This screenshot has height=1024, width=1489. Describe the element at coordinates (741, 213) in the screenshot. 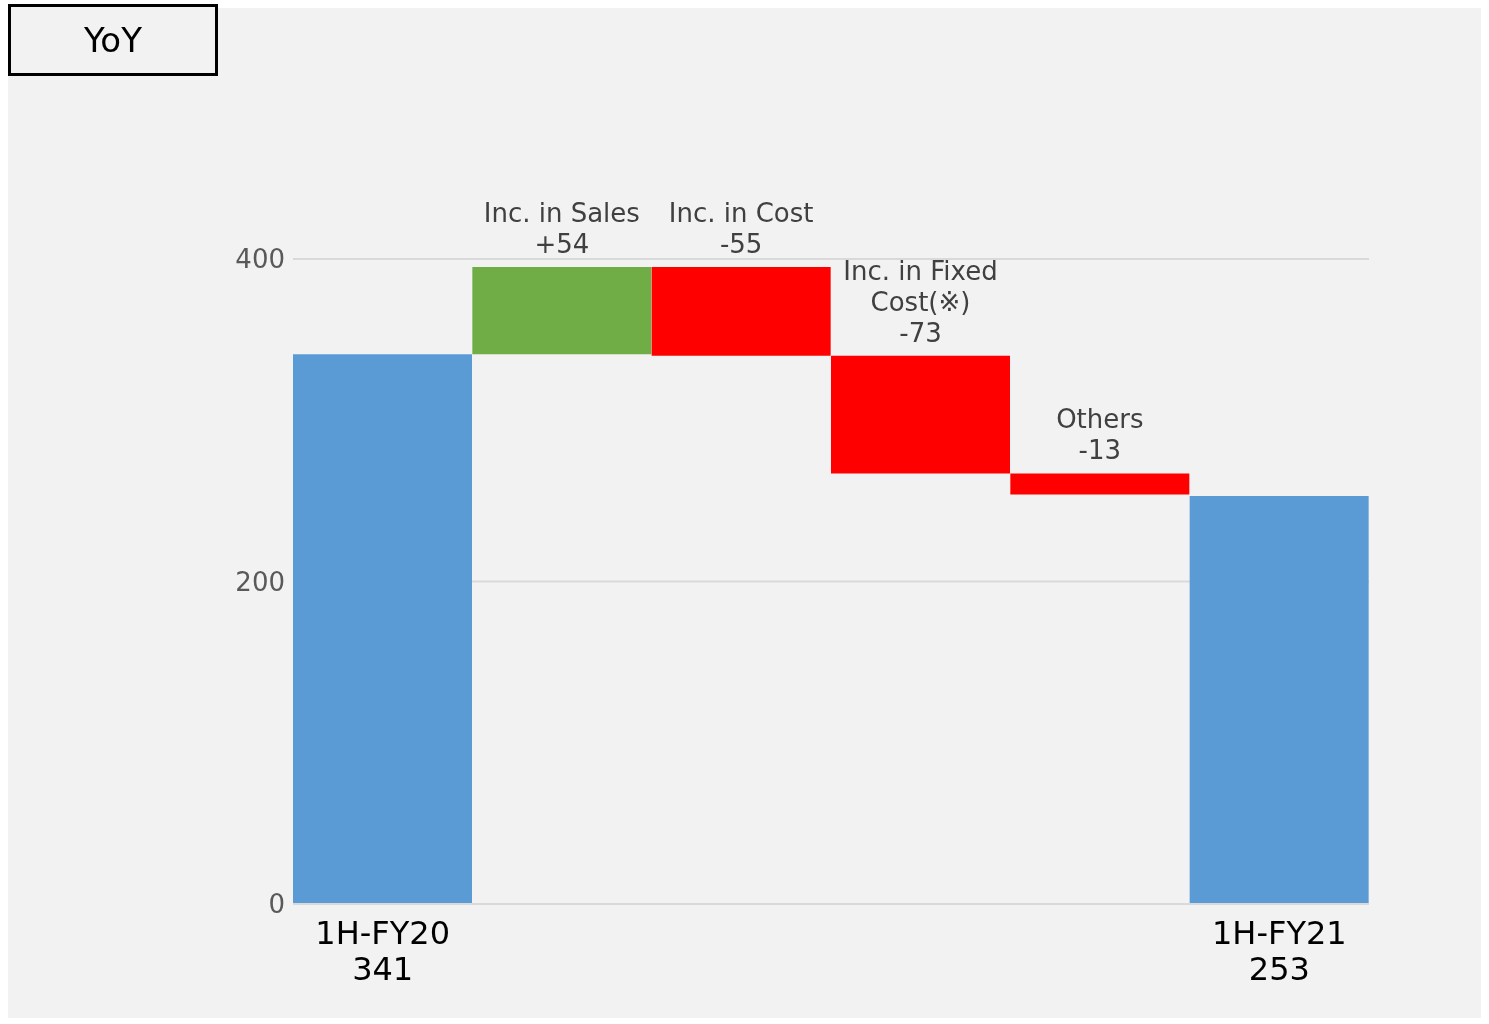

I see `x-tick-label: Inc. in Cost` at that location.